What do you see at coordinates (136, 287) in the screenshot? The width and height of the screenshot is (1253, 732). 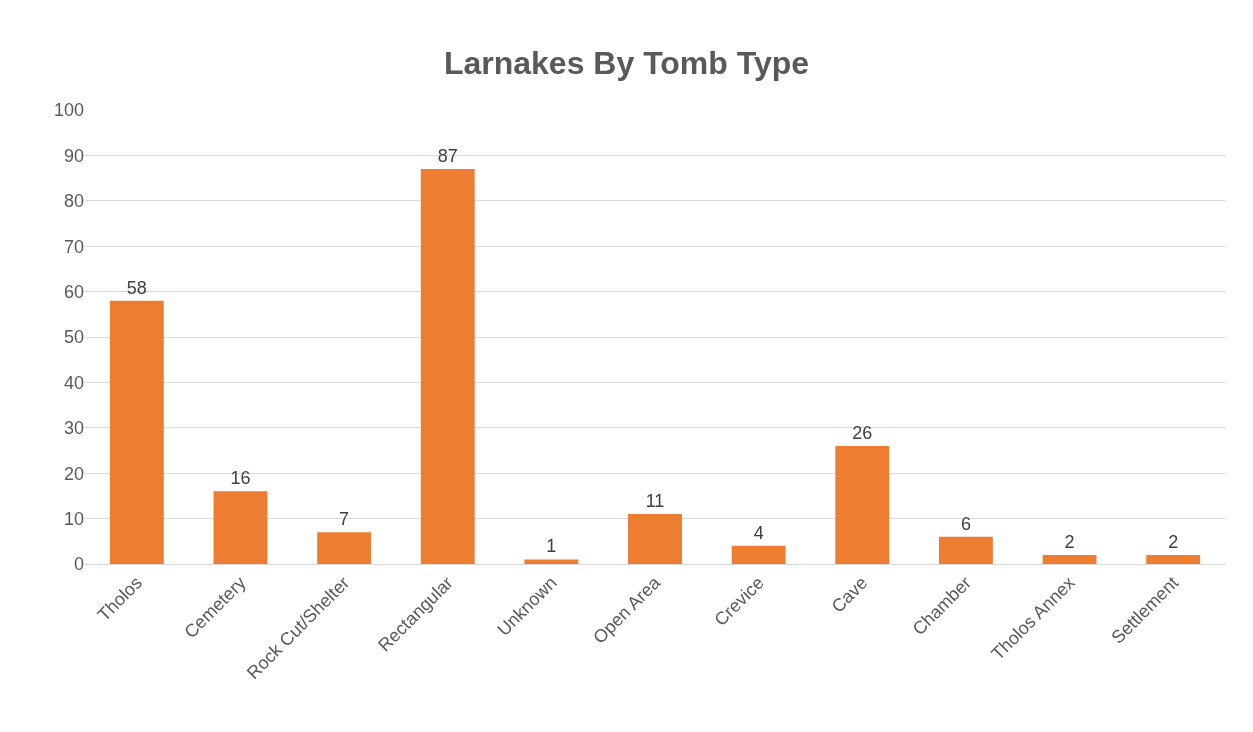 I see `data-label: 58` at bounding box center [136, 287].